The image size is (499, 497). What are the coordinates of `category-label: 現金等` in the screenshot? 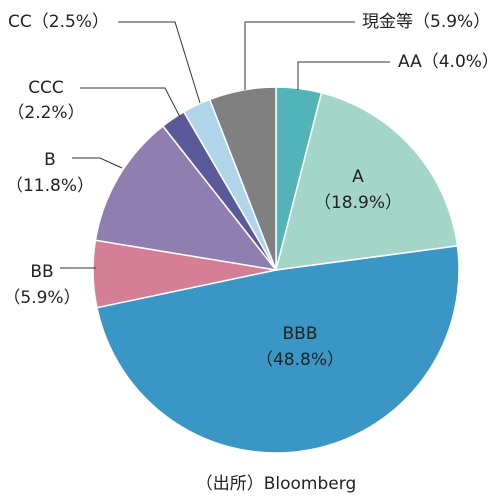 It's located at (387, 22).